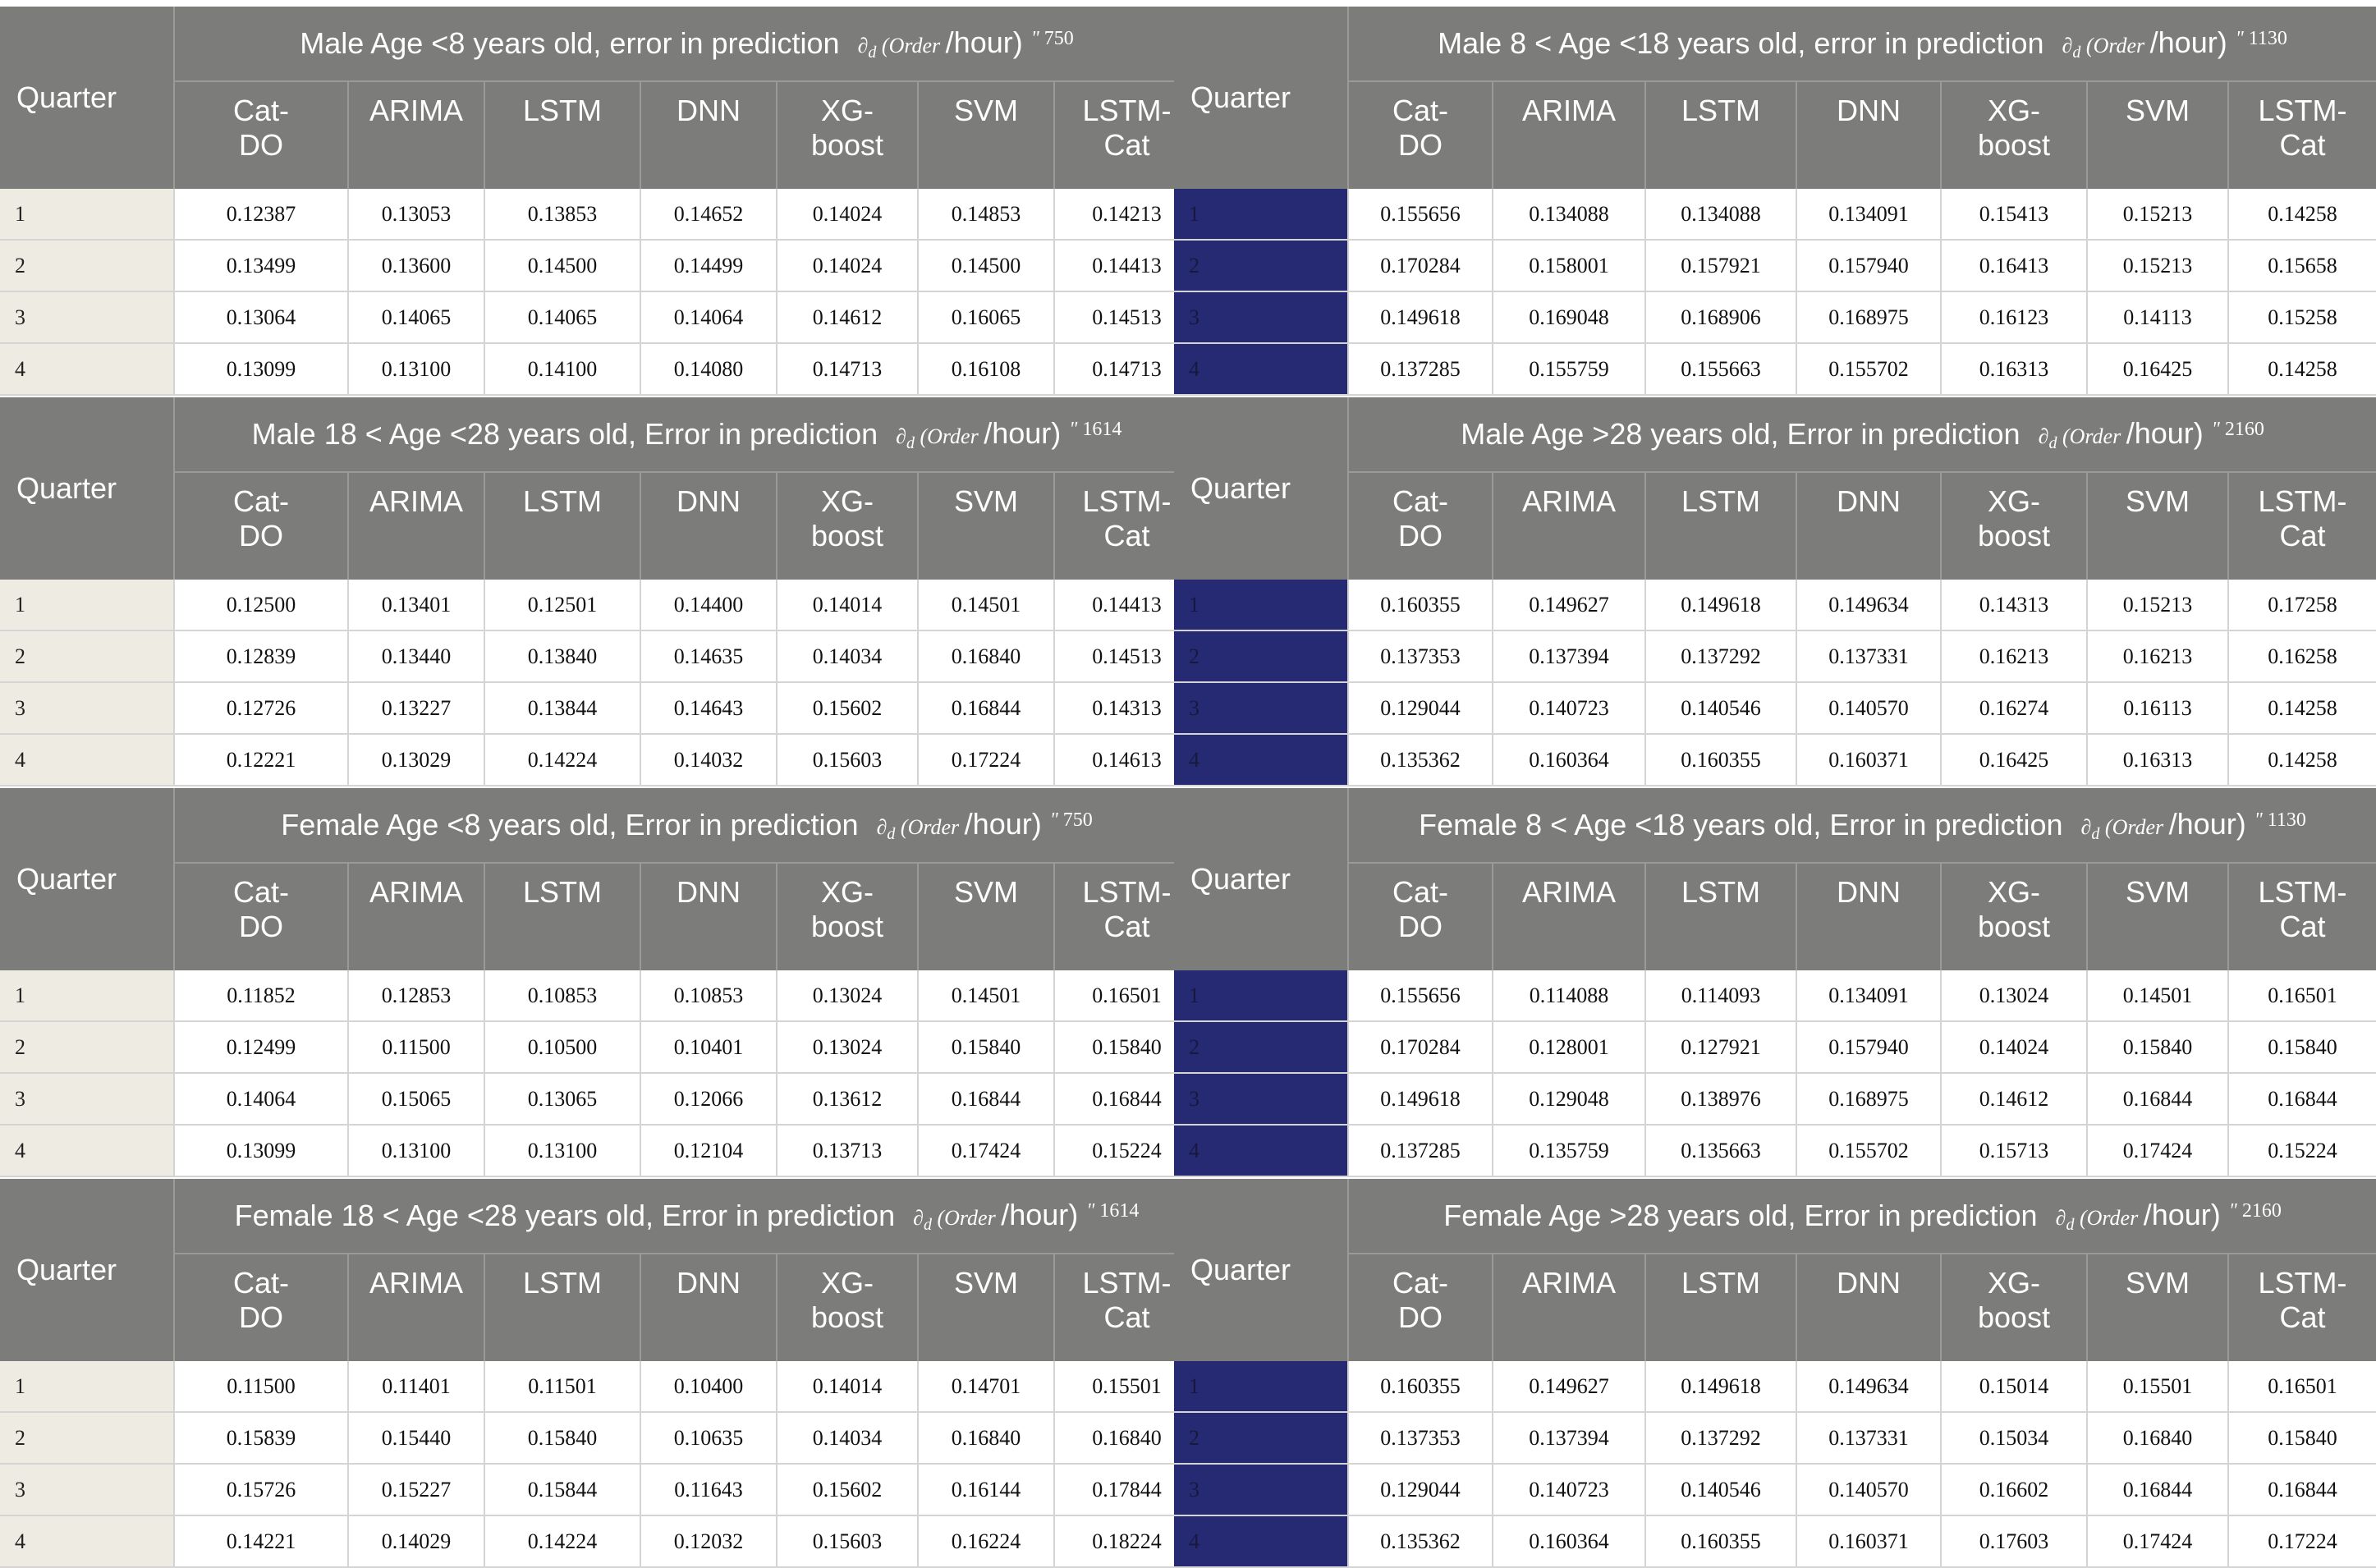 The image size is (2376, 1568). What do you see at coordinates (1077, 820) in the screenshot?
I see `count-value: 750` at bounding box center [1077, 820].